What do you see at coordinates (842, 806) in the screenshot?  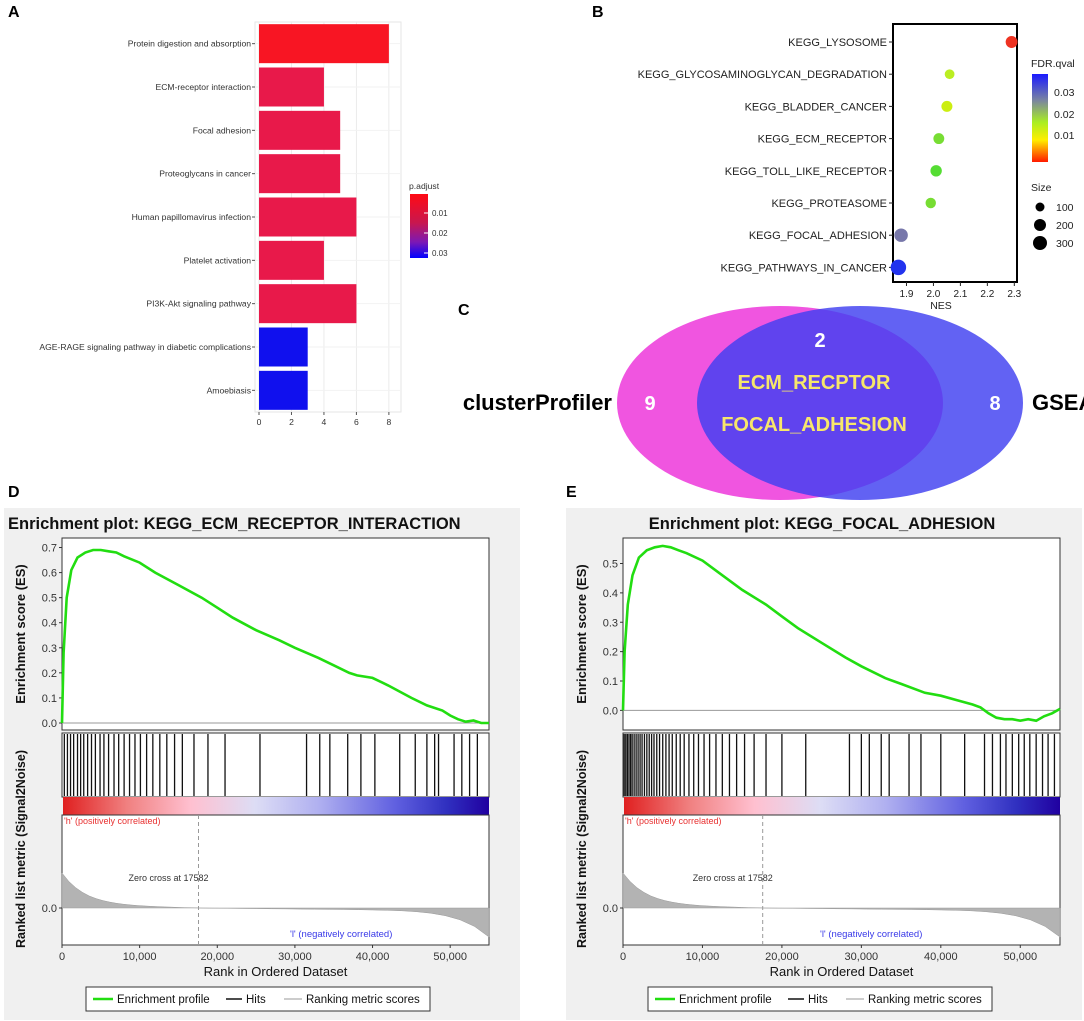 I see `panel-e-heat-bar` at bounding box center [842, 806].